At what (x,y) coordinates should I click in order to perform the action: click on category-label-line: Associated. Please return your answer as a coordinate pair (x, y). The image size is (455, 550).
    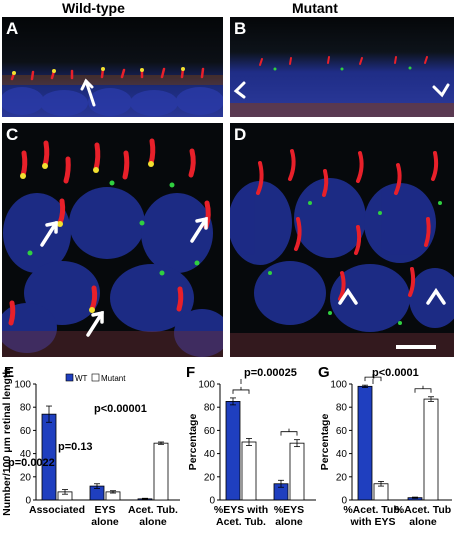
    Looking at the image, I should click on (57, 510).